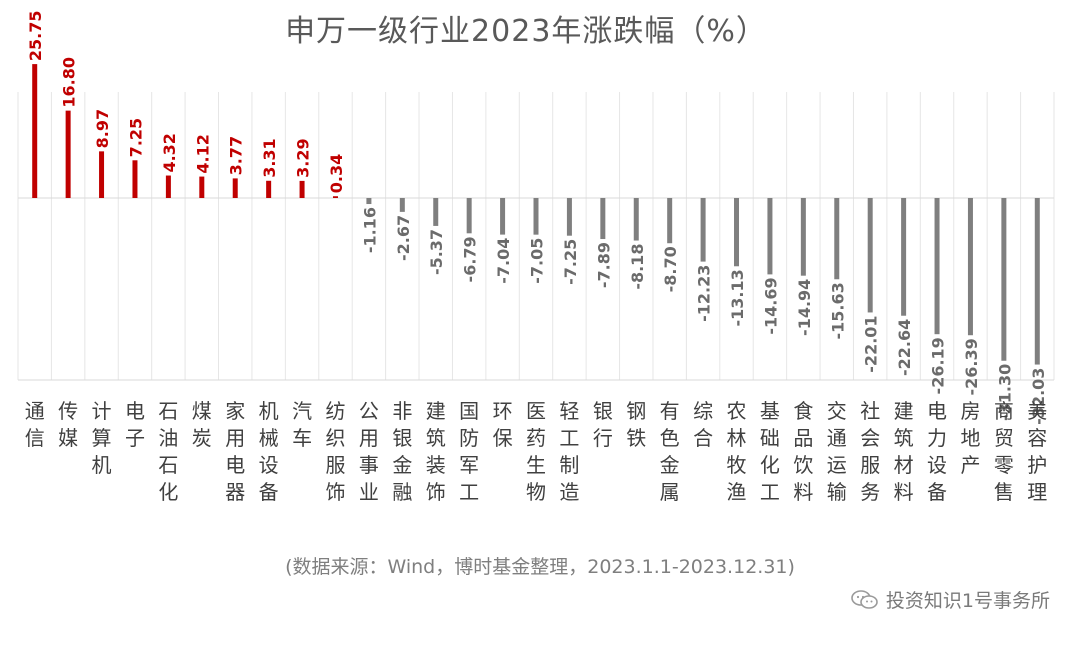 This screenshot has height=646, width=1080. I want to click on category-label: 计算机, so click(102, 438).